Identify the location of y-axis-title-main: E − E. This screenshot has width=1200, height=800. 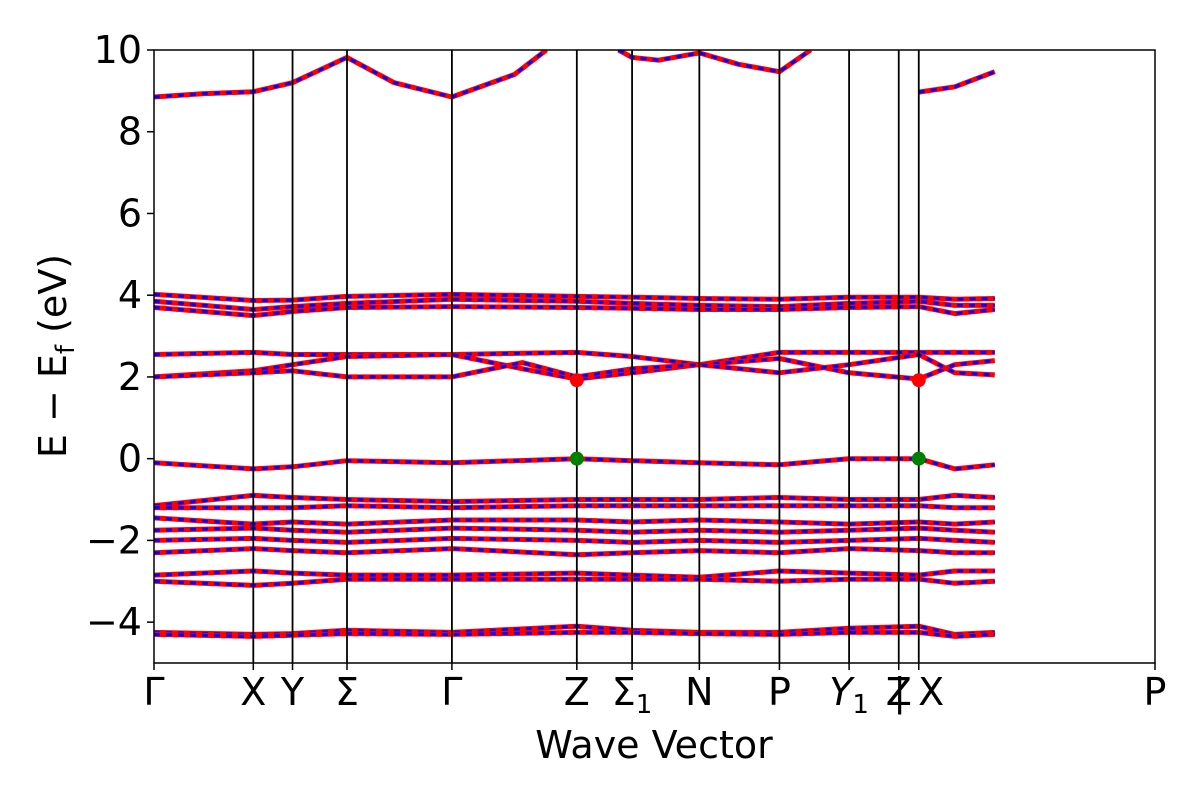
(53, 406).